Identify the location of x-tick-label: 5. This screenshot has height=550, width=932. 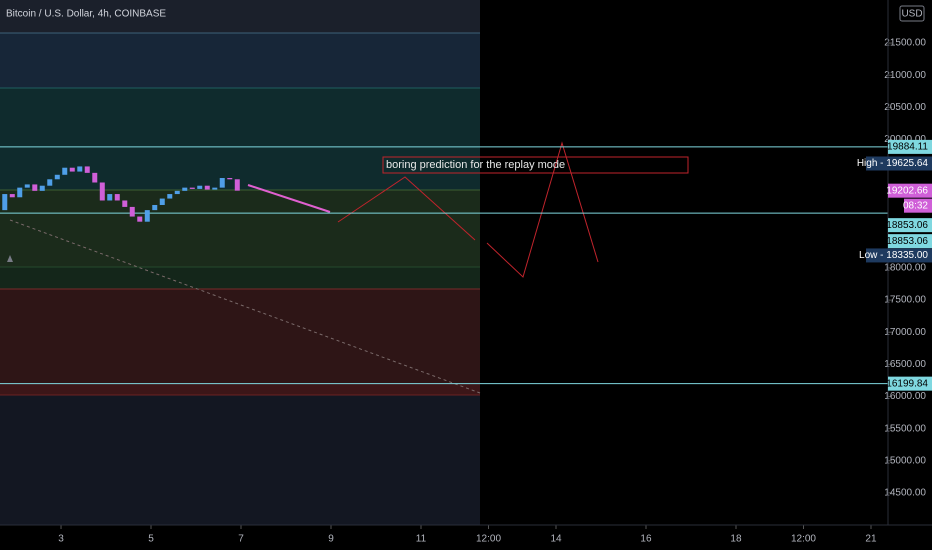
(151, 539).